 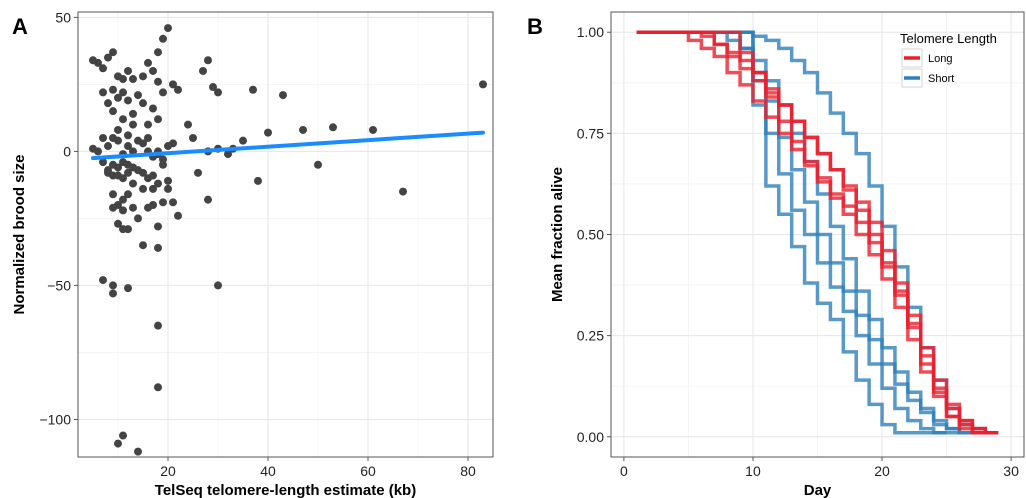 I want to click on y-tick-label: 0.50, so click(x=590, y=235).